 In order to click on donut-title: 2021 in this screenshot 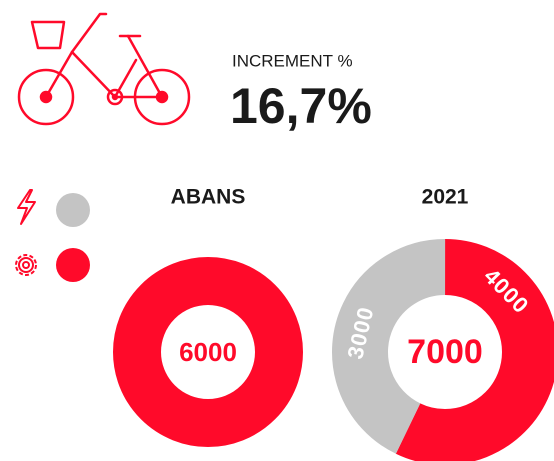, I will do `click(445, 197)`.